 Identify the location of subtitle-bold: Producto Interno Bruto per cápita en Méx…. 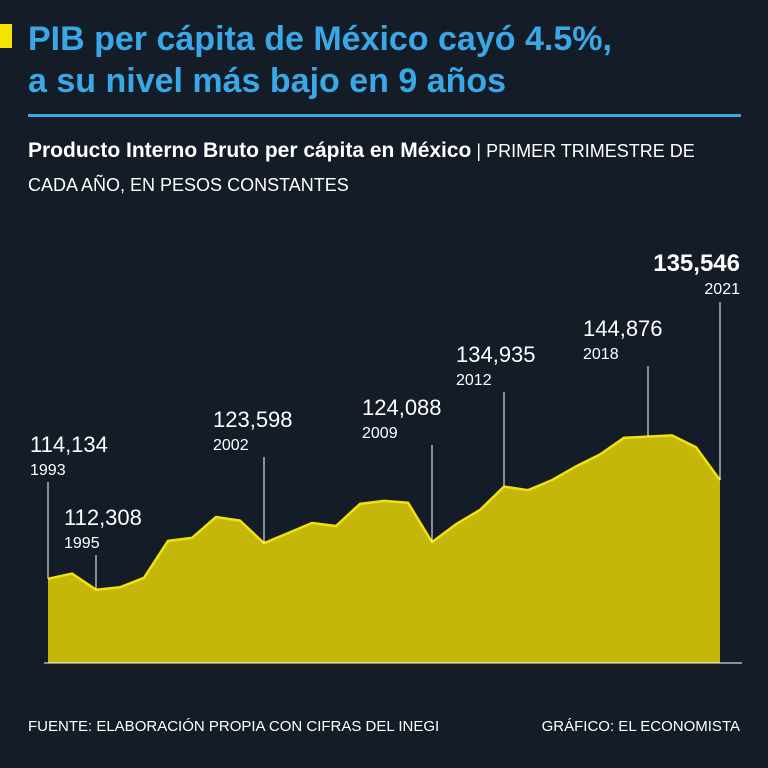
(250, 150).